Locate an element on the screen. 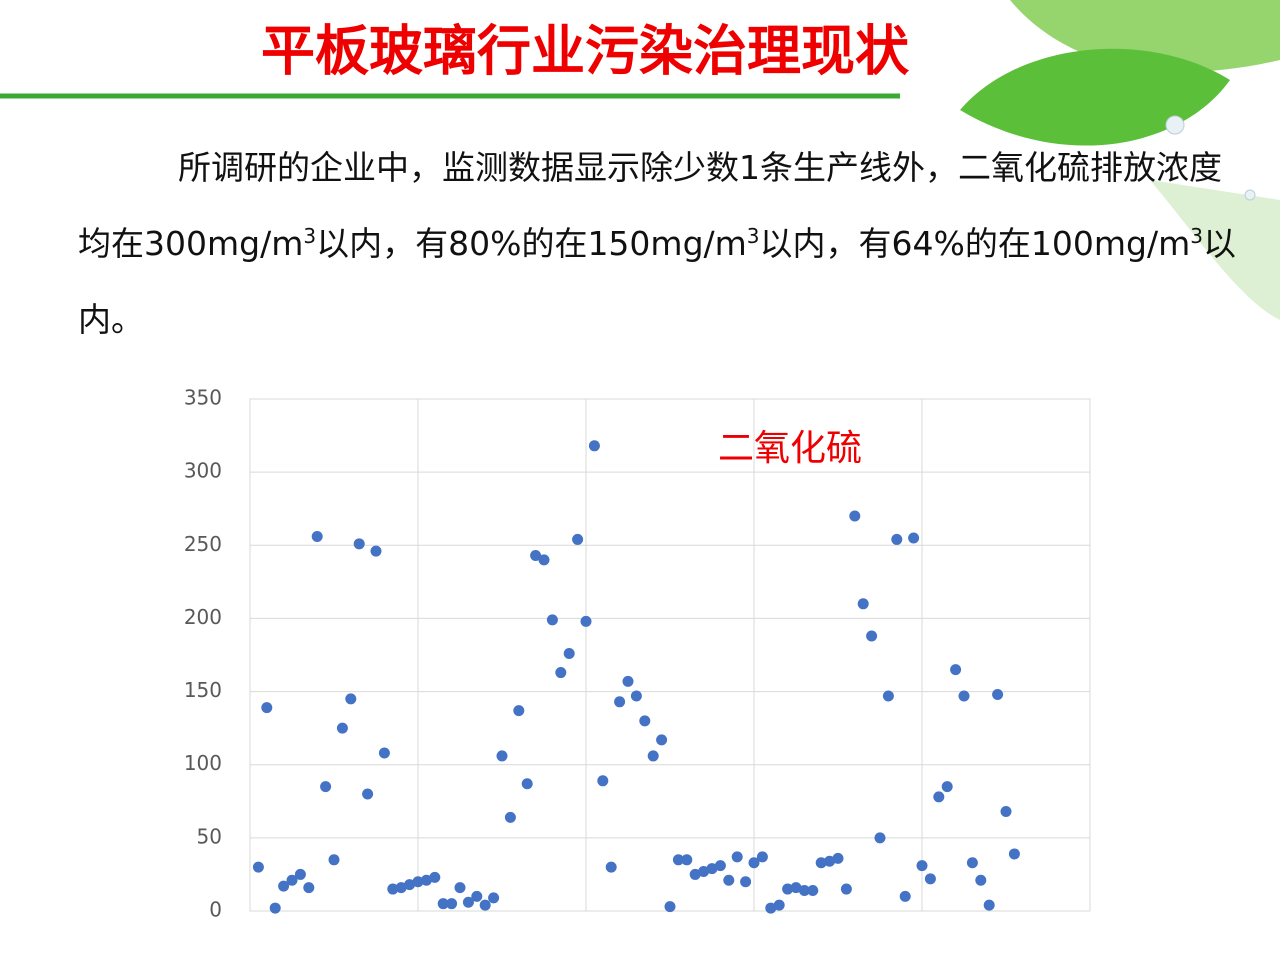 This screenshot has height=960, width=1280. y-tick-label: 50 is located at coordinates (209, 836).